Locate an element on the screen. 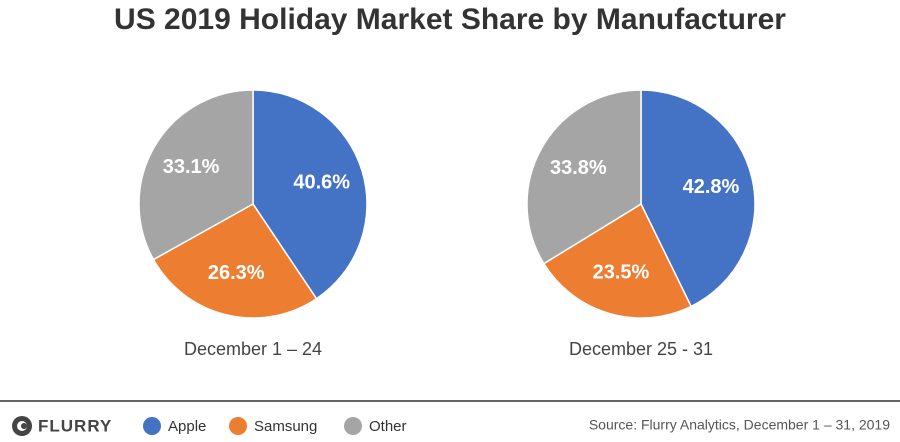  pie-label: December 25 - 31 is located at coordinates (641, 349).